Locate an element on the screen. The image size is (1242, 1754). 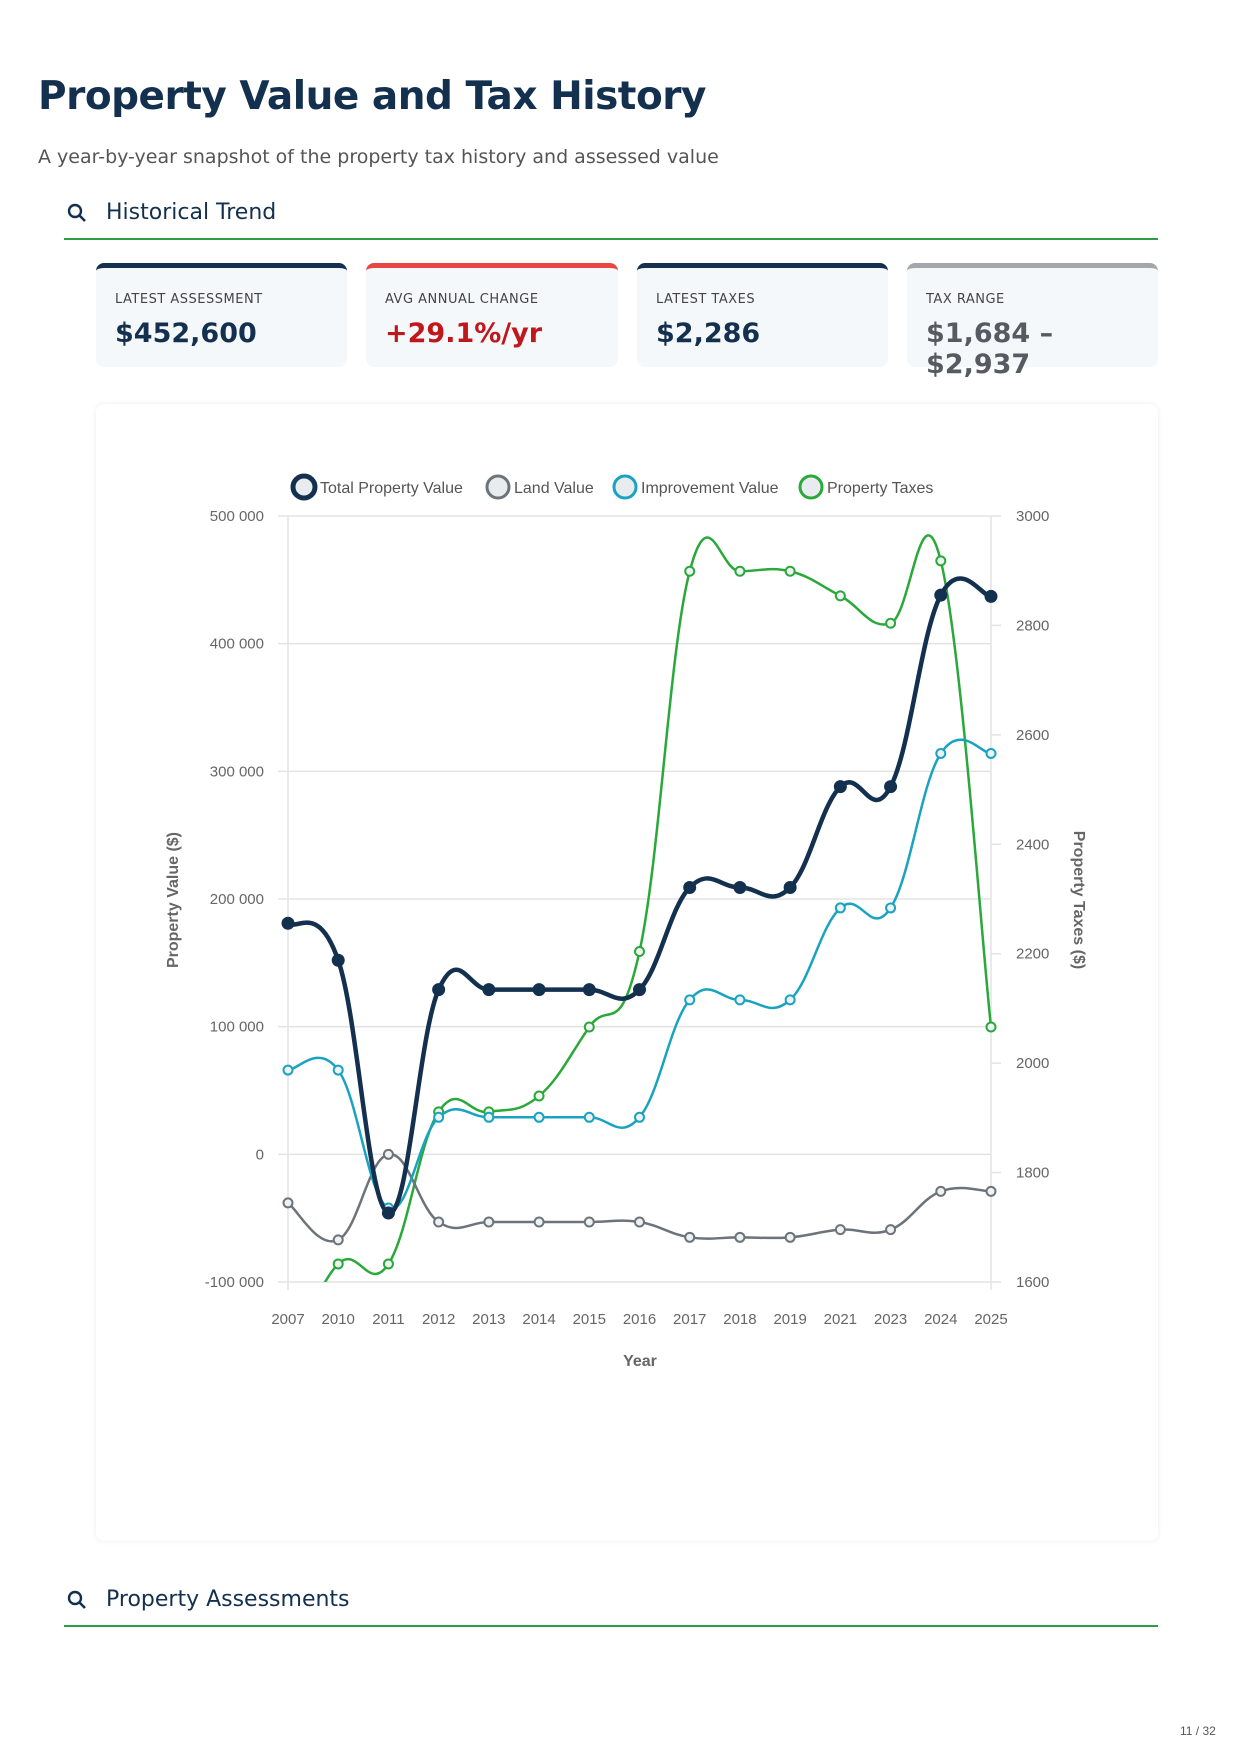
y2-tick-label: 1800 is located at coordinates (1032, 1173).